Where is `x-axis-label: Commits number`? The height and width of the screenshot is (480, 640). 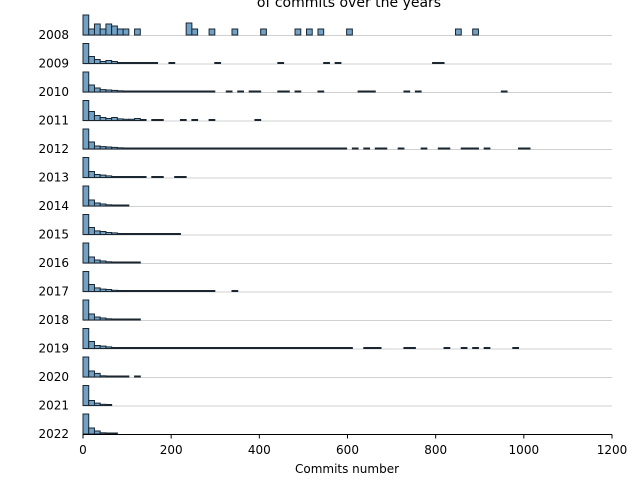
x-axis-label: Commits number is located at coordinates (347, 469).